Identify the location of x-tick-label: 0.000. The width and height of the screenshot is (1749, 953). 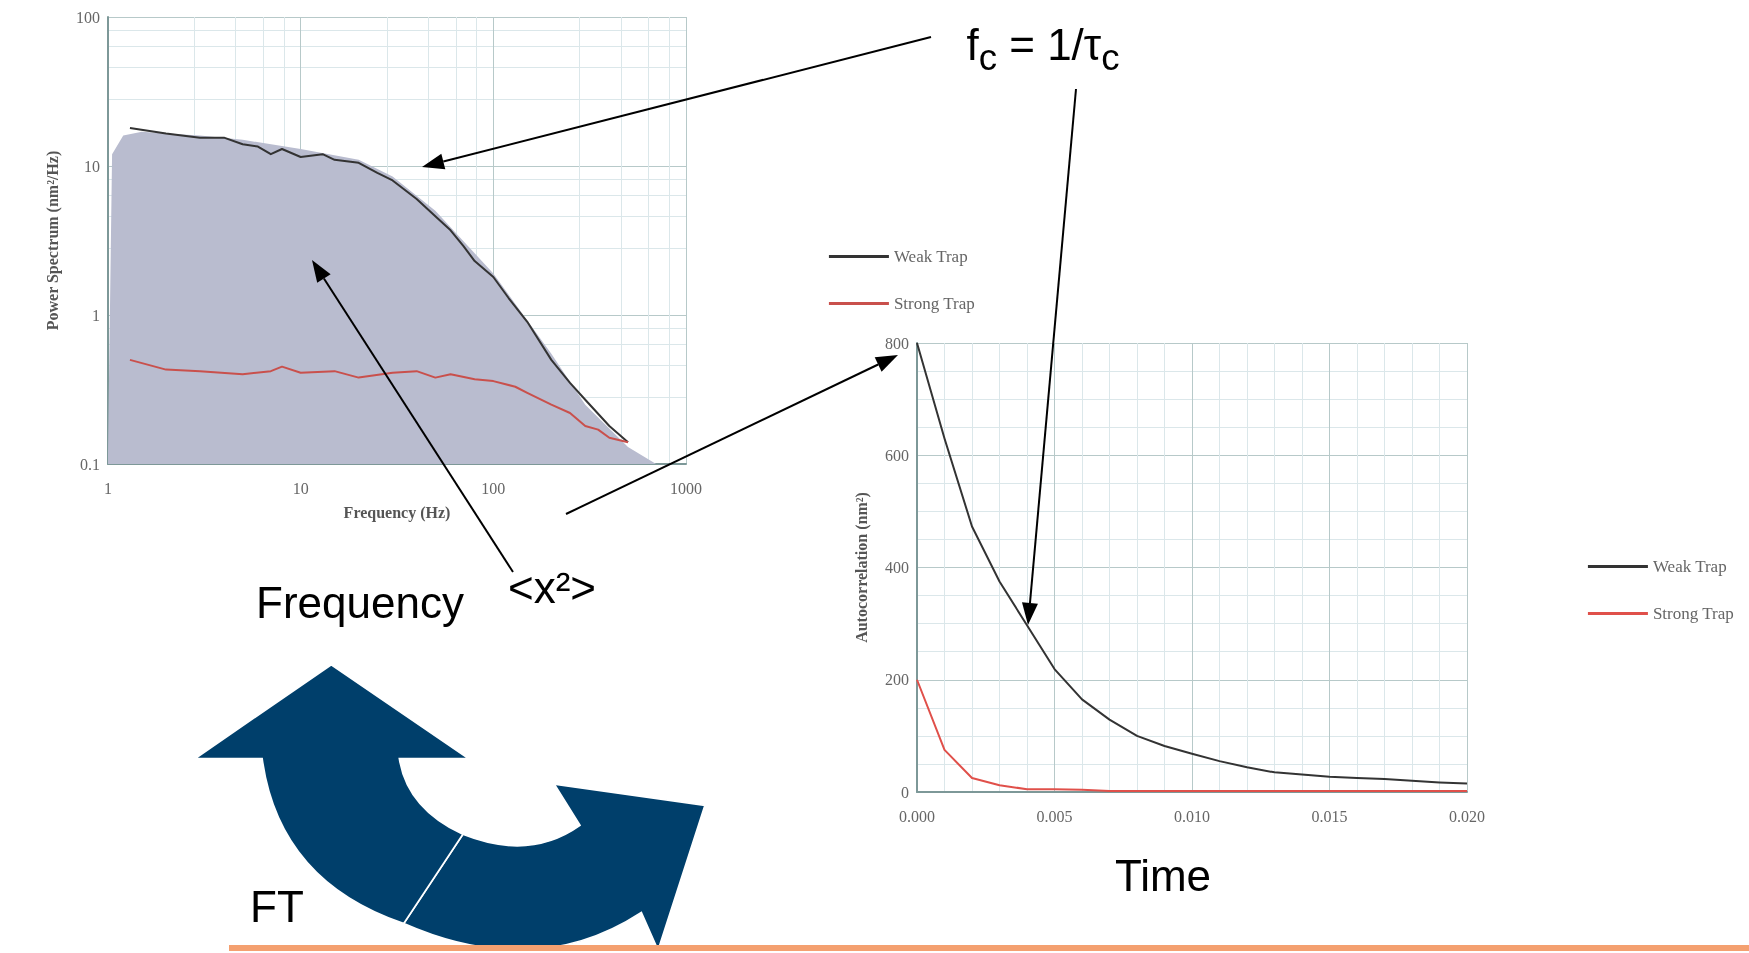
(917, 816).